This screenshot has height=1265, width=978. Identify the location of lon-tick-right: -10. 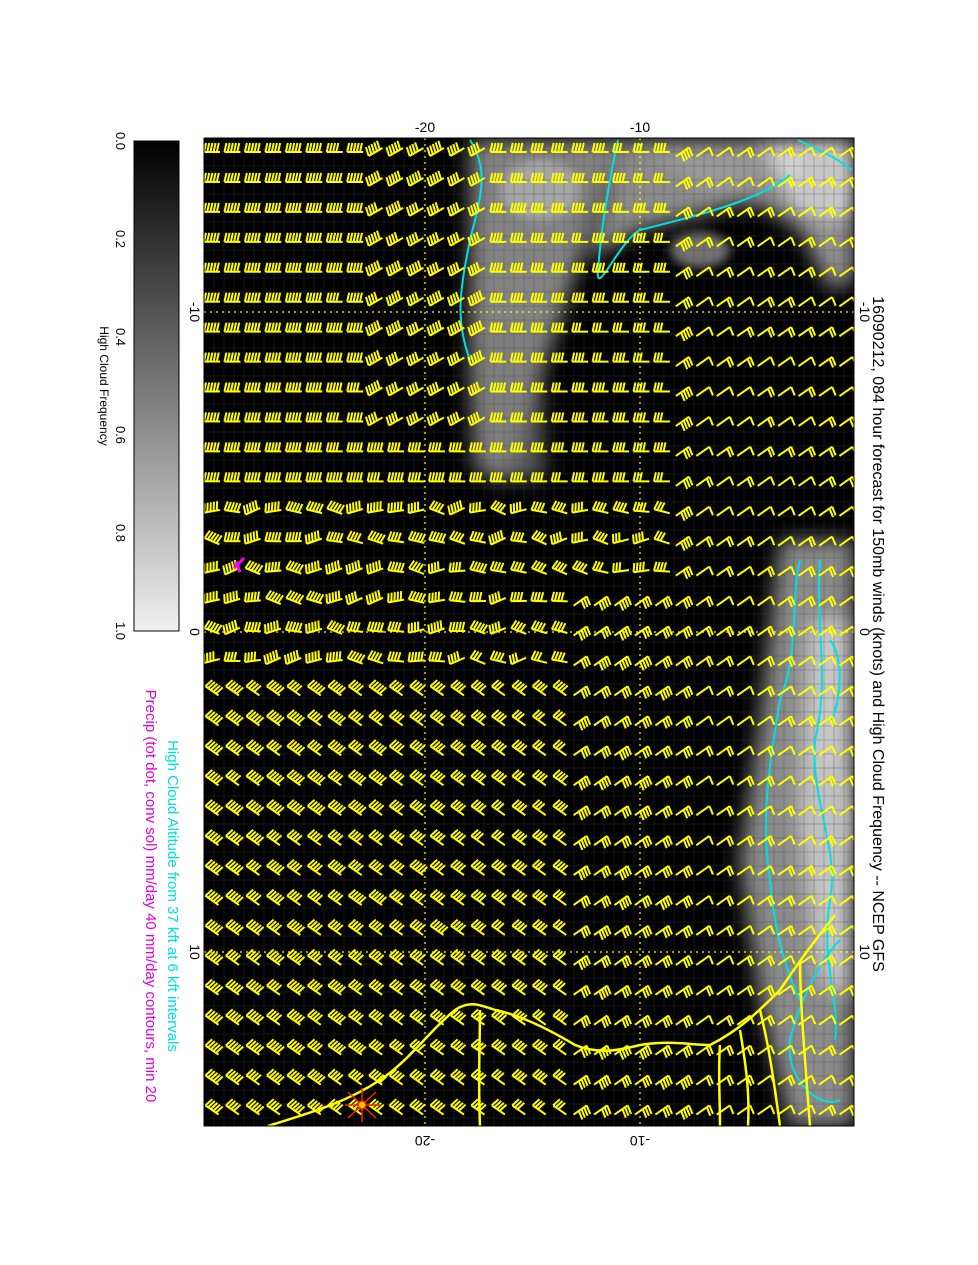
(865, 312).